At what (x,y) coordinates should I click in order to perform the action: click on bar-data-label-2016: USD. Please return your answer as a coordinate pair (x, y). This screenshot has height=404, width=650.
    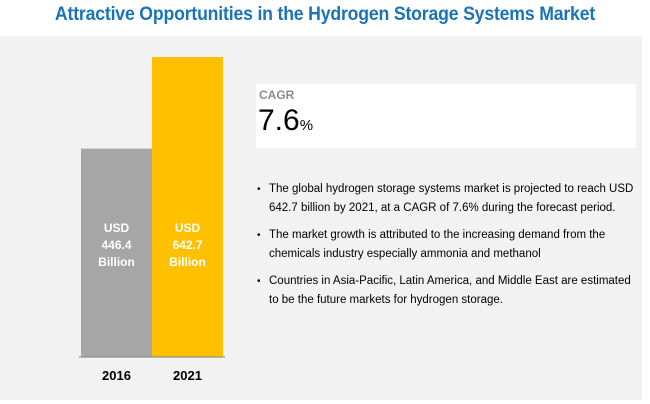
    Looking at the image, I should click on (117, 228).